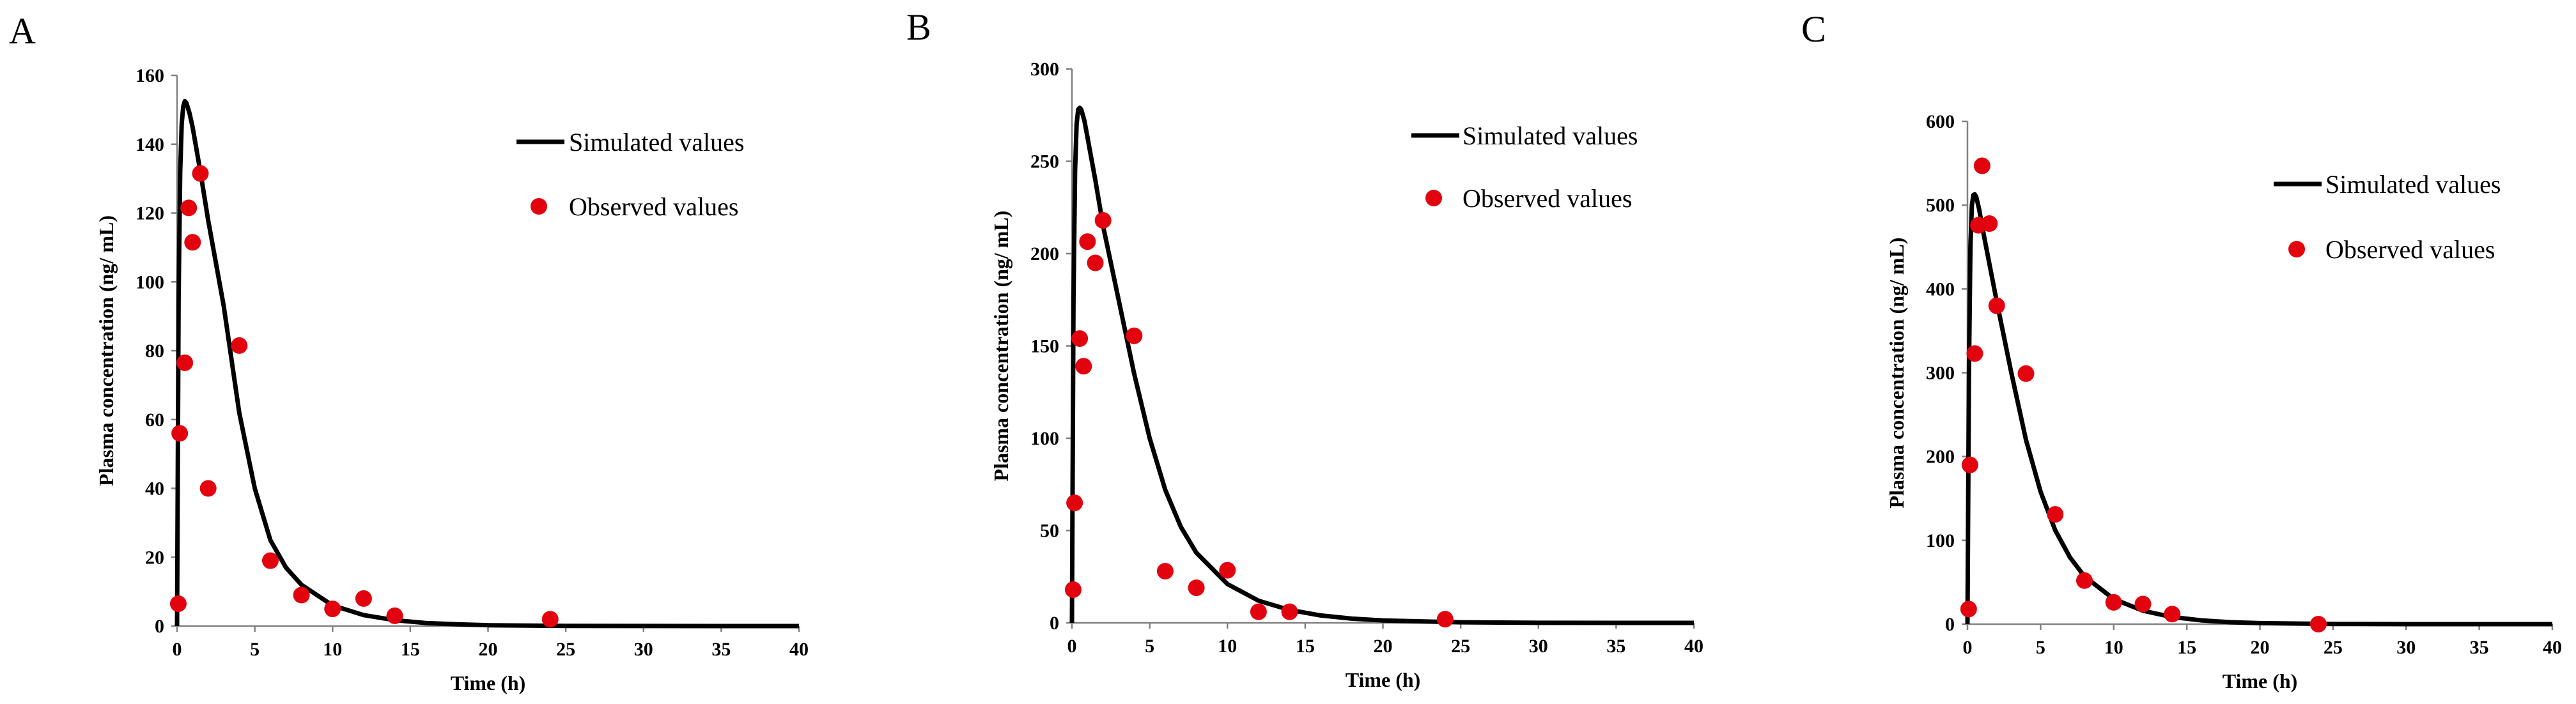 Image resolution: width=2576 pixels, height=704 pixels. I want to click on simulated-series-line, so click(2258, 409).